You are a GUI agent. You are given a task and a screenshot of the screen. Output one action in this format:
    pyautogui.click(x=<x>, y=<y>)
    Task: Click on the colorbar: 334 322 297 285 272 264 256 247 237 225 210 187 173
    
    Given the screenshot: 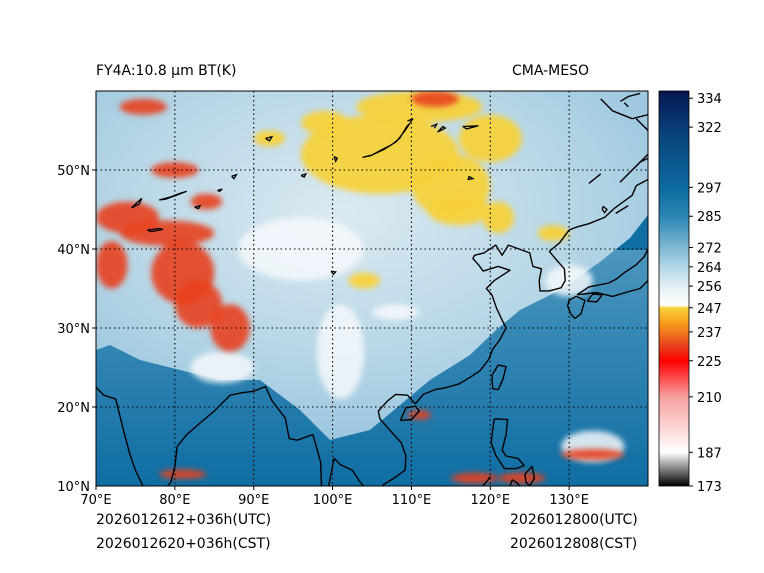 What is the action you would take?
    pyautogui.click(x=690, y=292)
    